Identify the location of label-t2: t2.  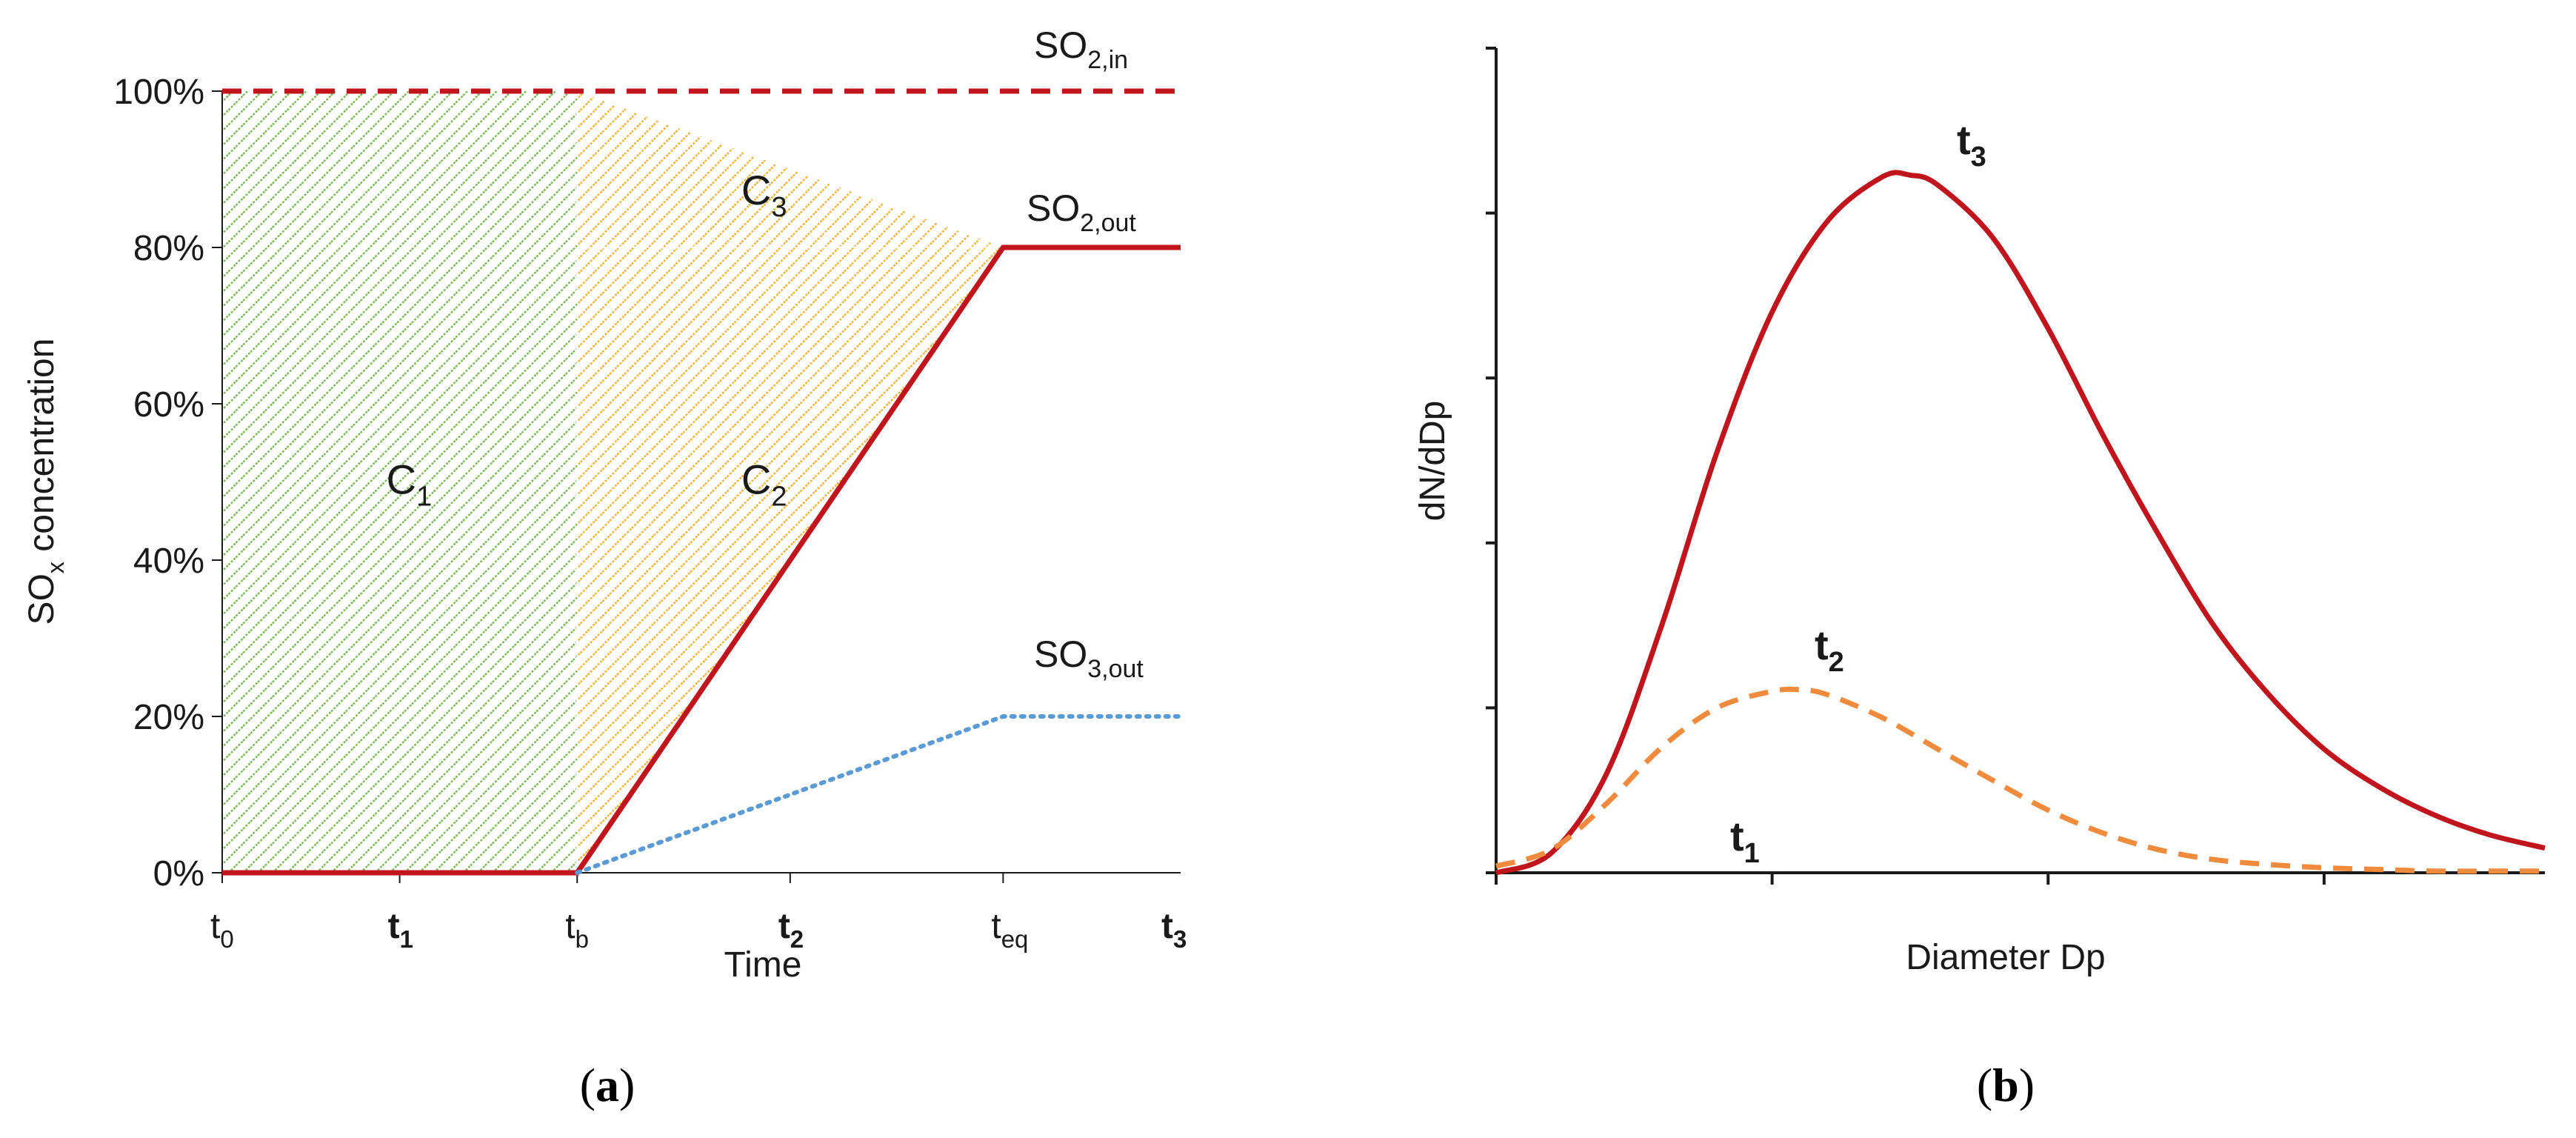
(1829, 650).